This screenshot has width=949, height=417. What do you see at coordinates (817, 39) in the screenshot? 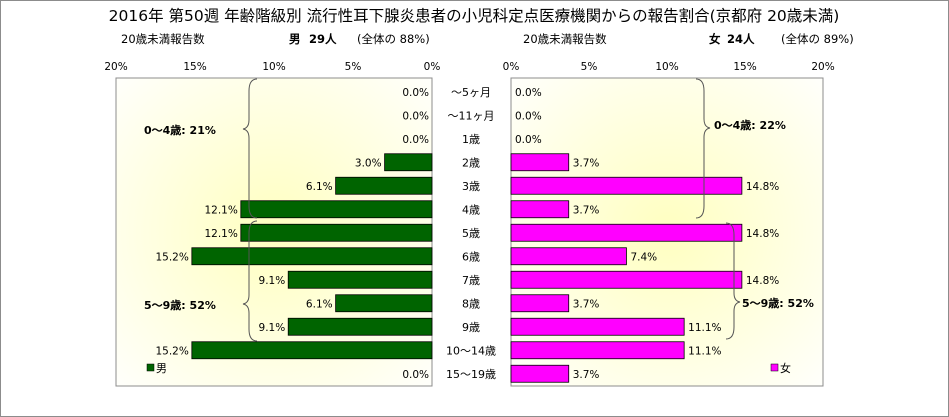
I see `female-header-share: (全体の 89%)` at bounding box center [817, 39].